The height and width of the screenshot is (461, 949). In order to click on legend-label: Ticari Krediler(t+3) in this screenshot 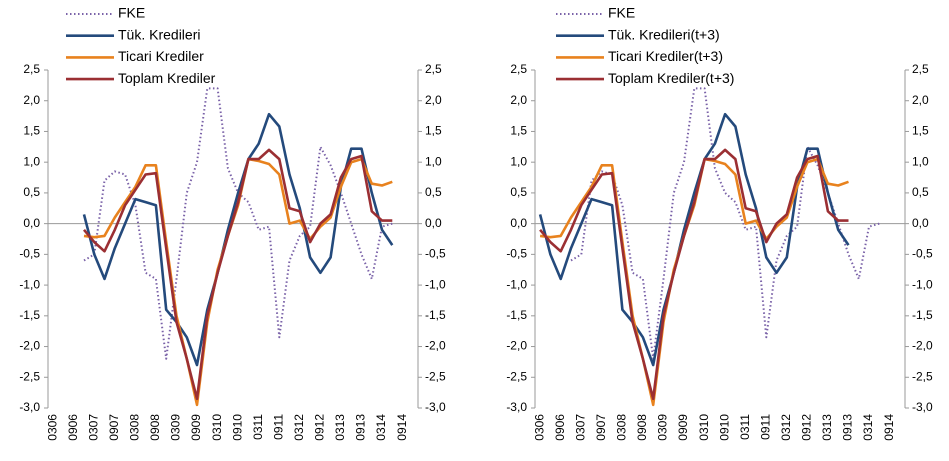, I will do `click(665, 56)`.